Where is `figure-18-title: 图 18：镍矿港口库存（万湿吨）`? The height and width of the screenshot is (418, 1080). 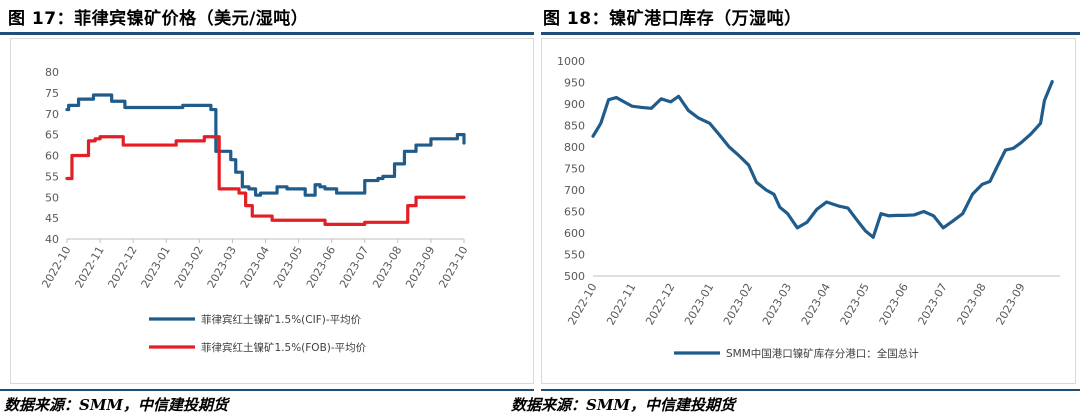
figure-18-title: 图 18：镍矿港口库存（万湿吨） is located at coordinates (672, 19).